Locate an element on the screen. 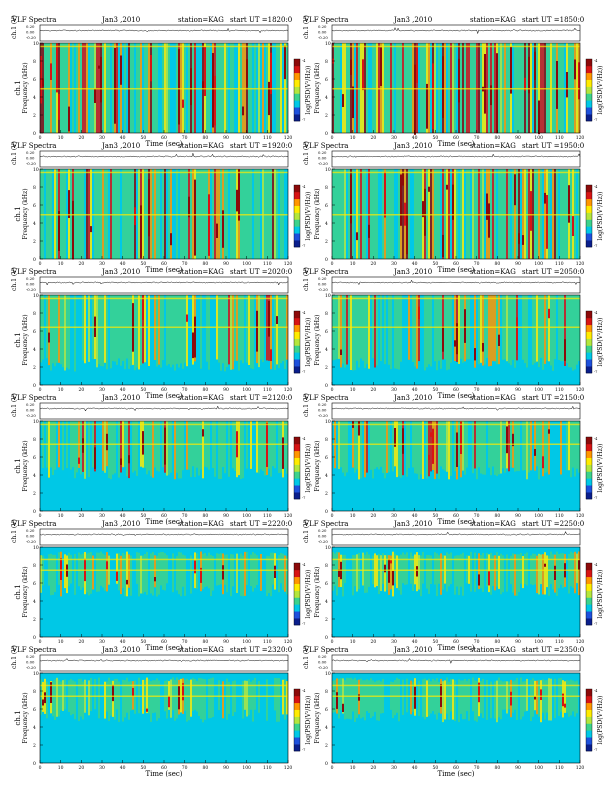 This screenshot has height=796, width=612. start-prefix: start UT = is located at coordinates (541, 272).